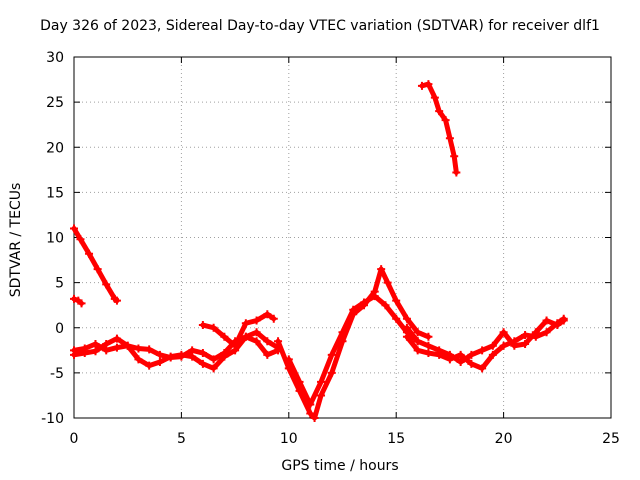 This screenshot has height=480, width=640. I want to click on y-tick-label: -10, so click(52, 419).